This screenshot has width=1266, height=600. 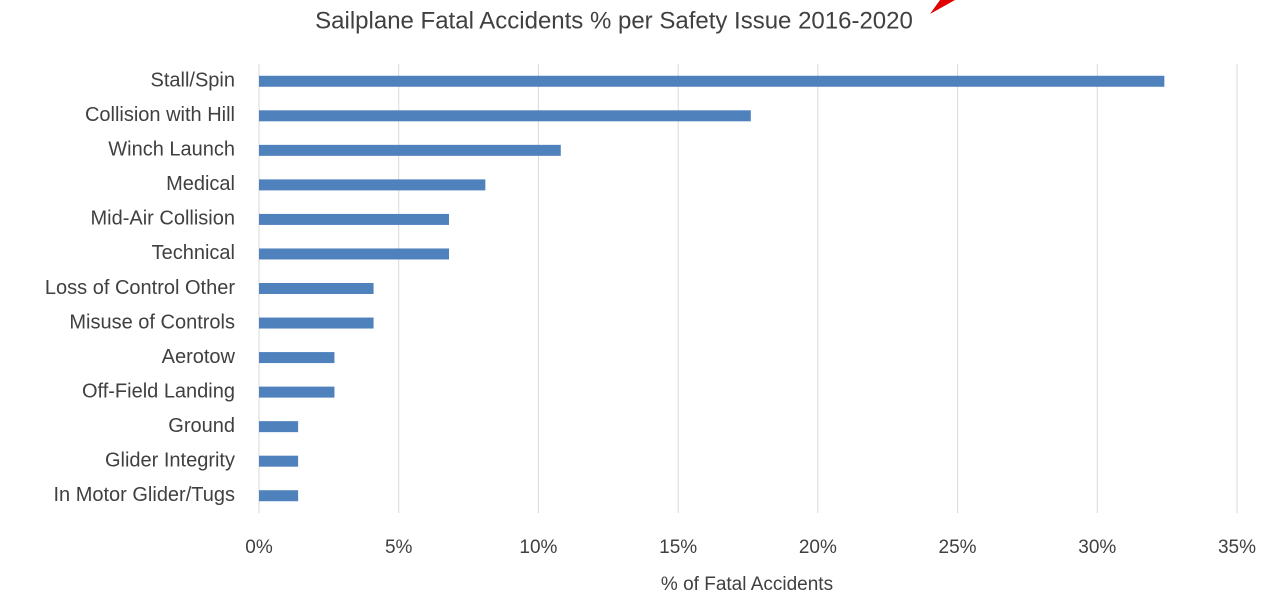 What do you see at coordinates (144, 495) in the screenshot?
I see `y-tick-label: In Motor Glider/Tugs` at bounding box center [144, 495].